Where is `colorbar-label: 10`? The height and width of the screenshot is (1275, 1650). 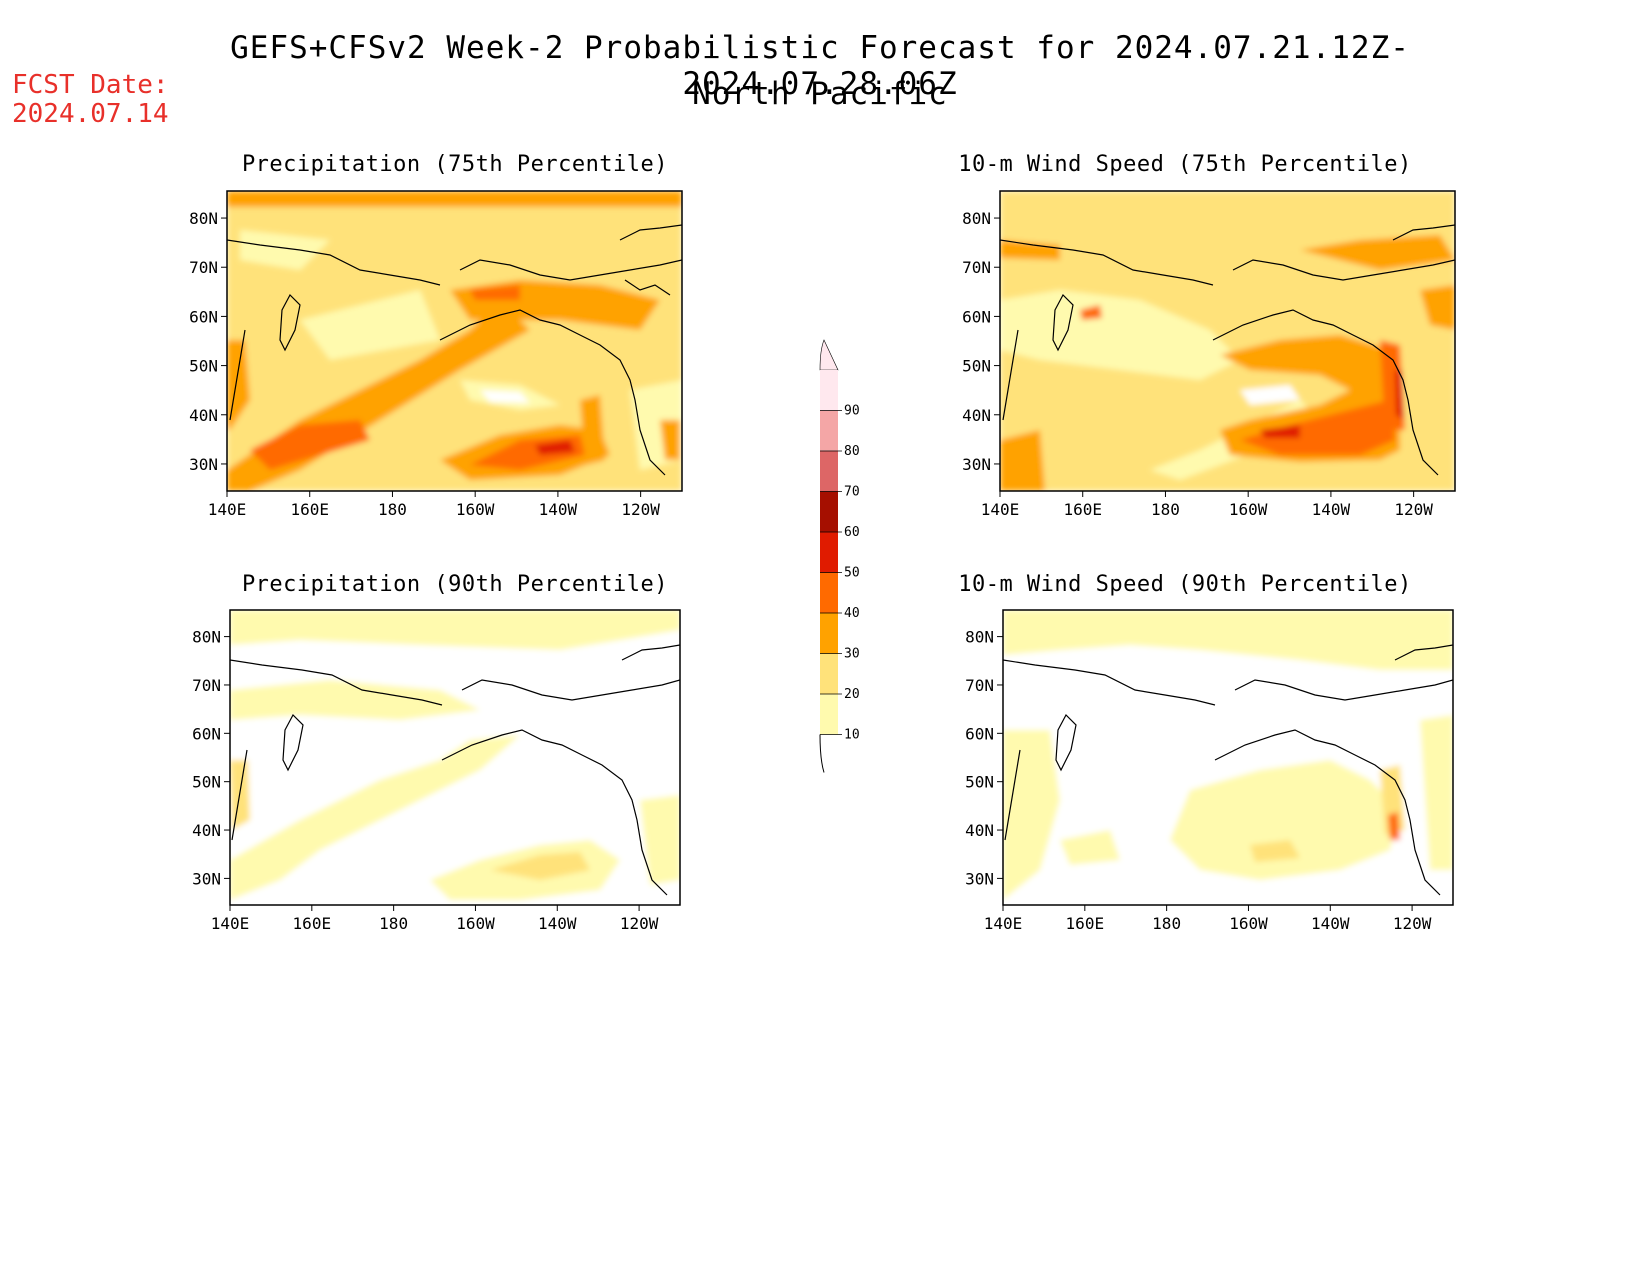 colorbar-label: 10 is located at coordinates (852, 735).